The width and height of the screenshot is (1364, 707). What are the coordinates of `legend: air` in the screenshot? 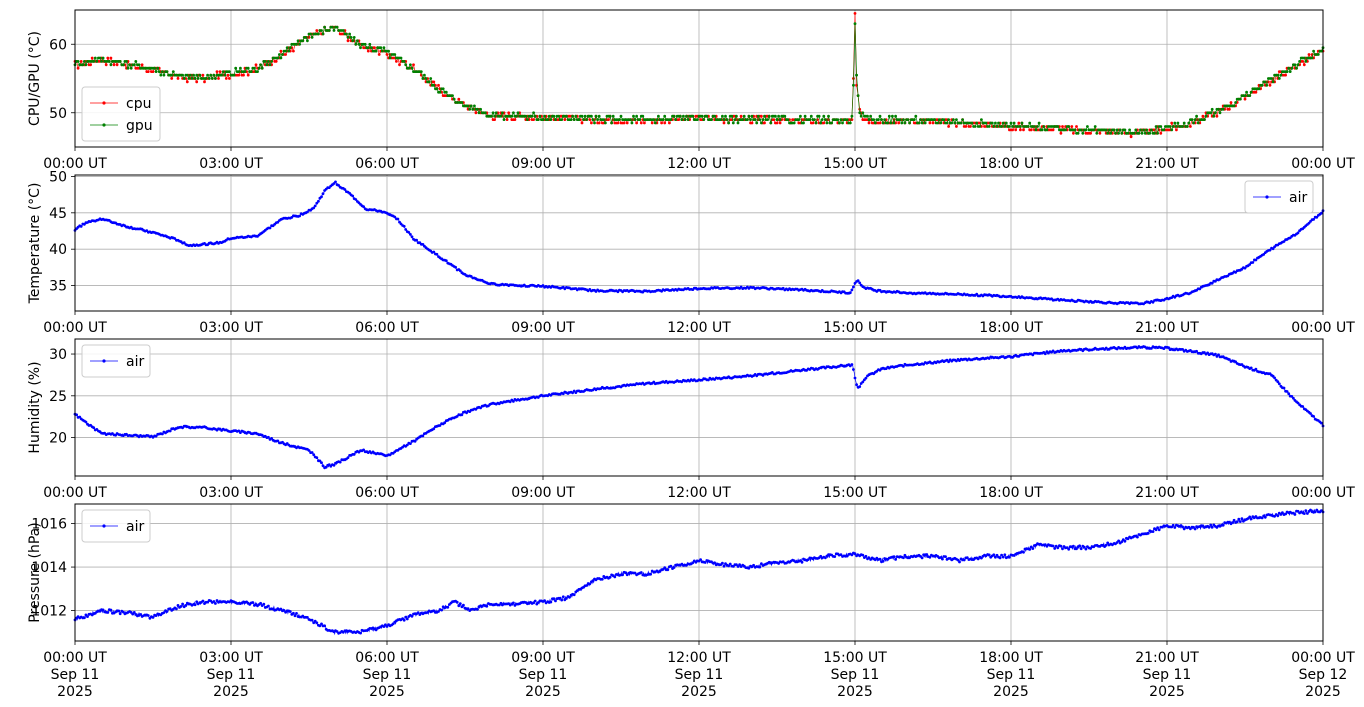 It's located at (1279, 197).